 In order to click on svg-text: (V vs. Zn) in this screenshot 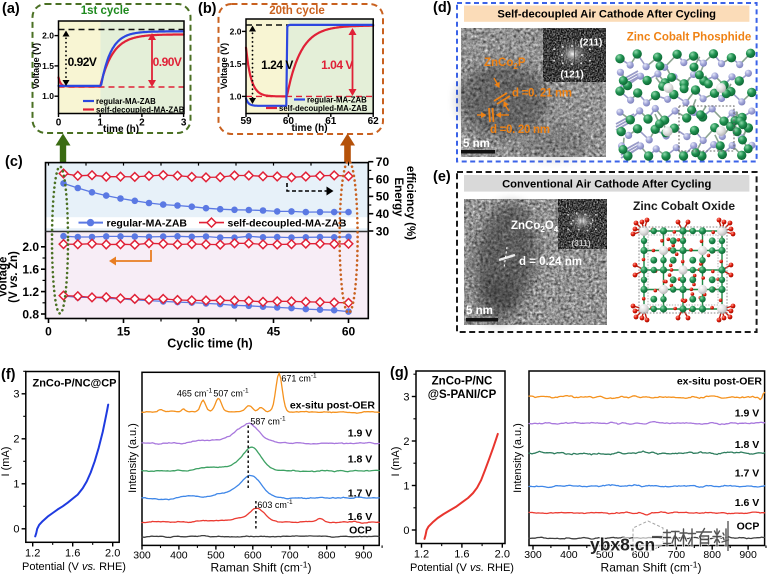, I will do `click(14, 277)`.